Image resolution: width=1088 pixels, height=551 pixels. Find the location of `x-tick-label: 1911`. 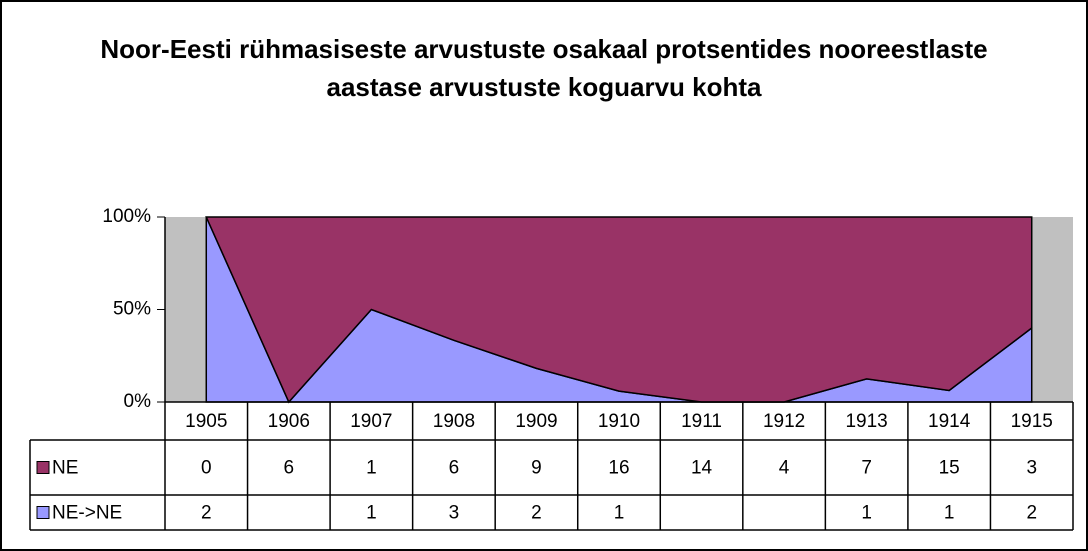

x-tick-label: 1911 is located at coordinates (701, 421).